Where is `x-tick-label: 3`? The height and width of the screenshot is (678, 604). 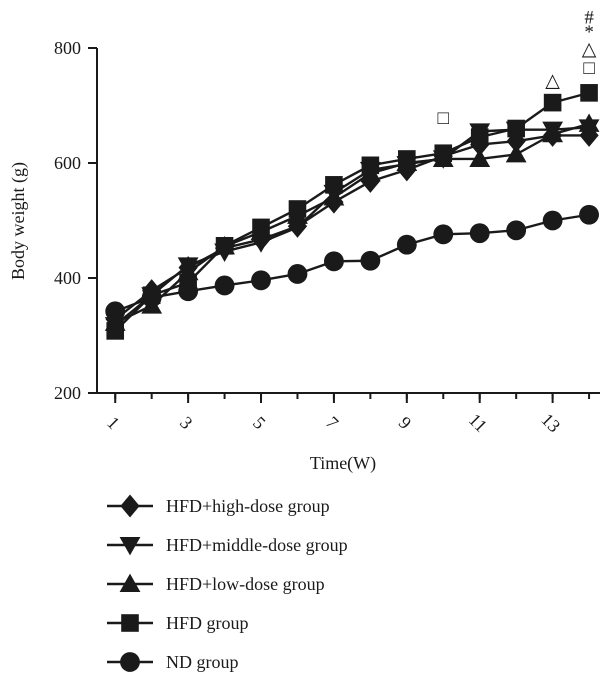
x-tick-label: 3 is located at coordinates (186, 423).